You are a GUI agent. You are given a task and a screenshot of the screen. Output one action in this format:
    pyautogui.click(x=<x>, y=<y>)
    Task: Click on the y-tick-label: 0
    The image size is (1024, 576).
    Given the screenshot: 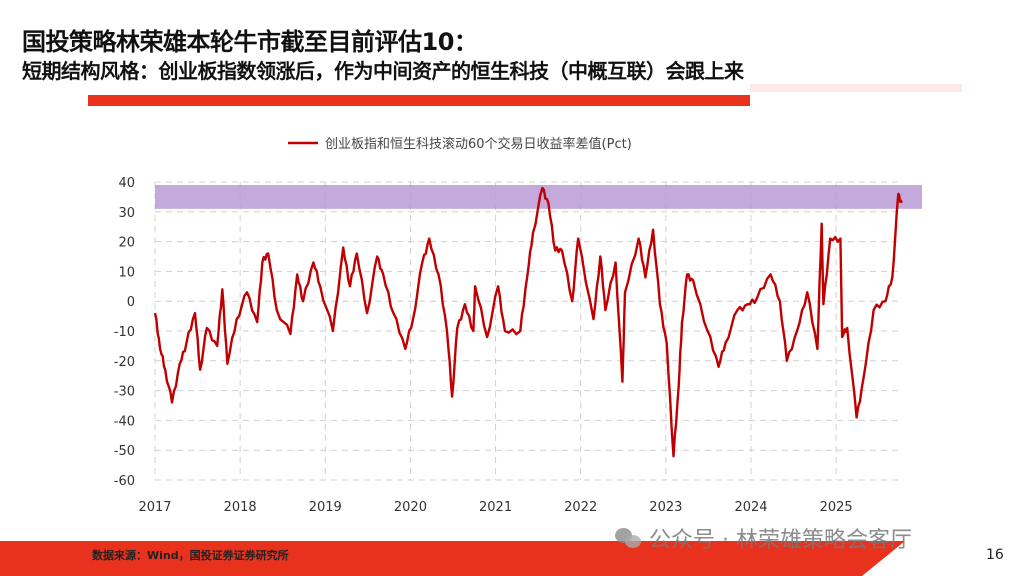 What is the action you would take?
    pyautogui.click(x=131, y=302)
    